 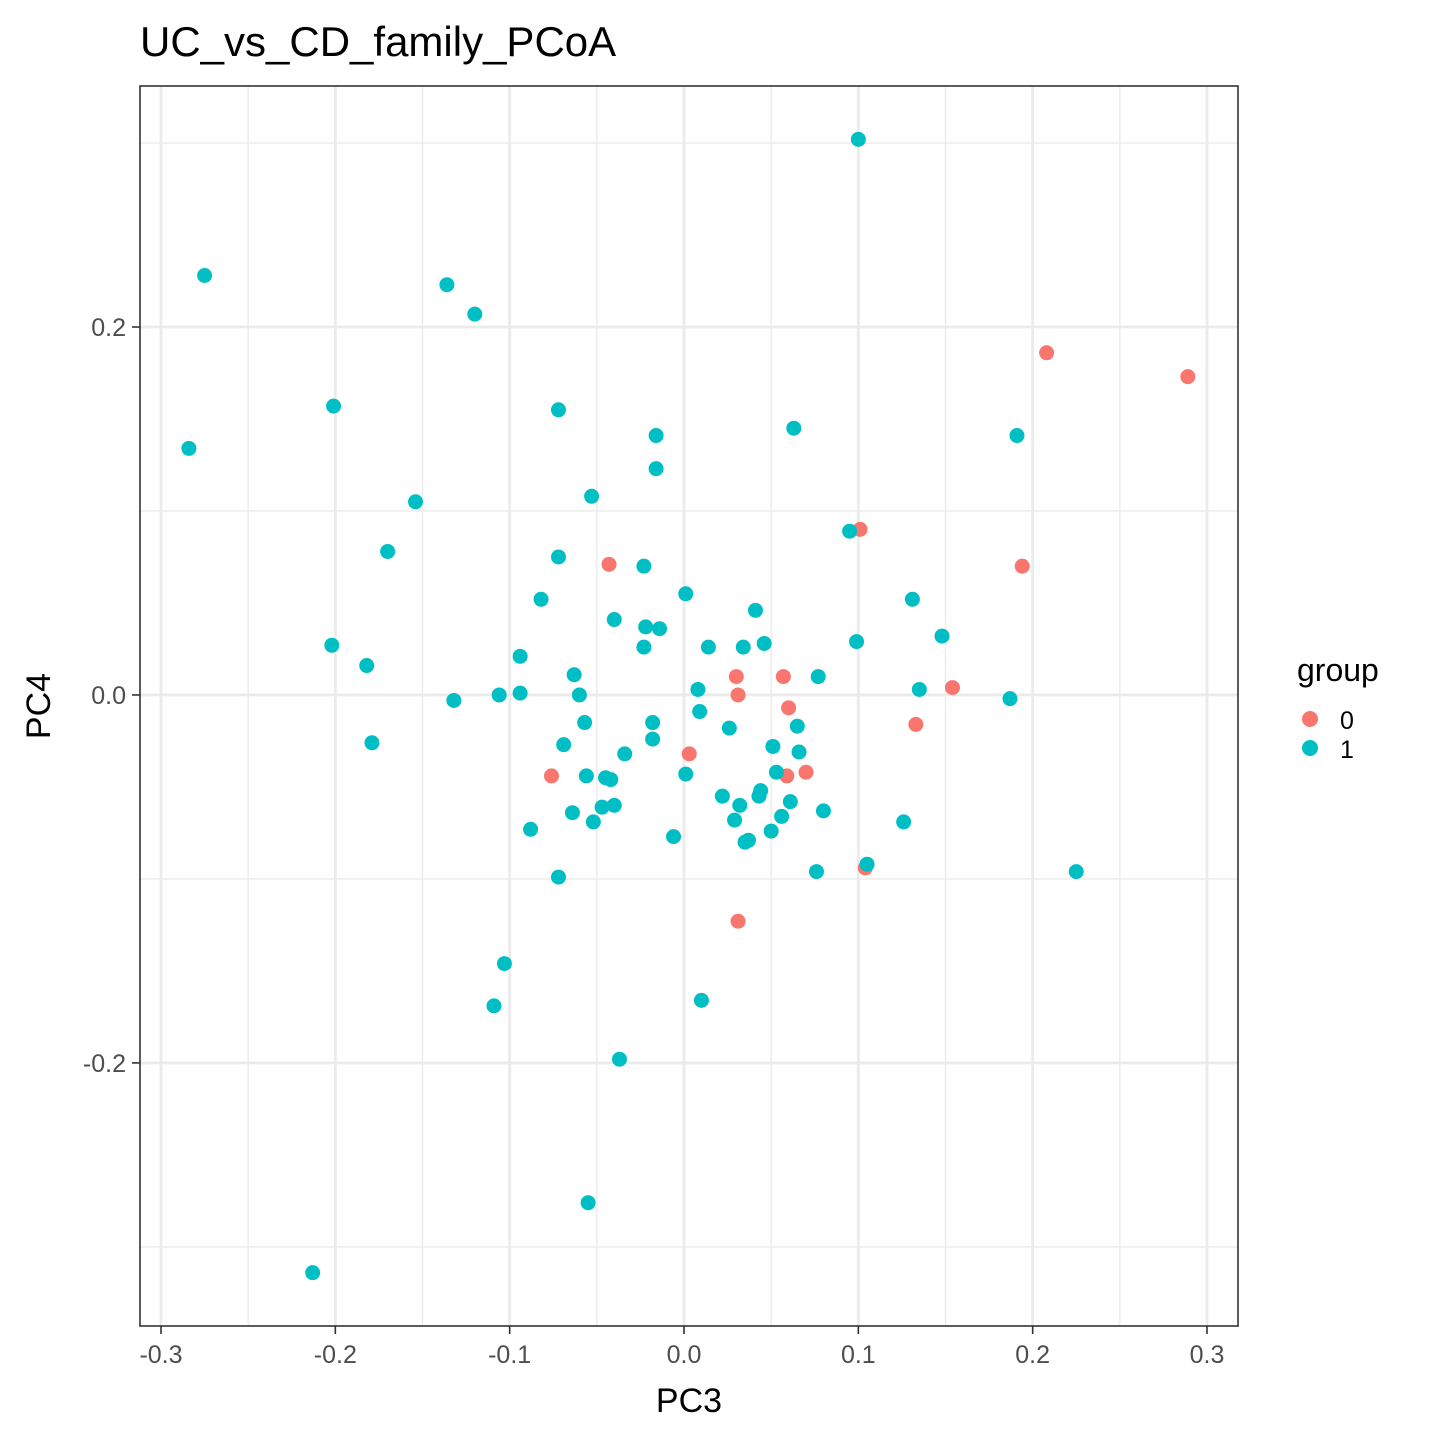 What do you see at coordinates (108, 696) in the screenshot?
I see `y-tick-label: 0.0` at bounding box center [108, 696].